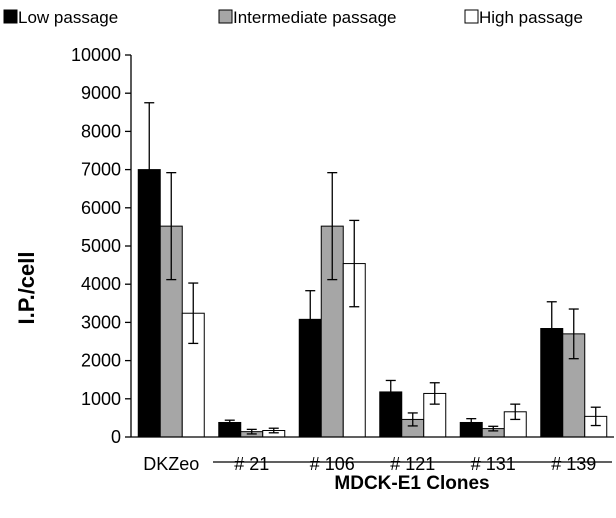 The width and height of the screenshot is (616, 518). What do you see at coordinates (411, 483) in the screenshot?
I see `group-label: MDCK-E1 Clones` at bounding box center [411, 483].